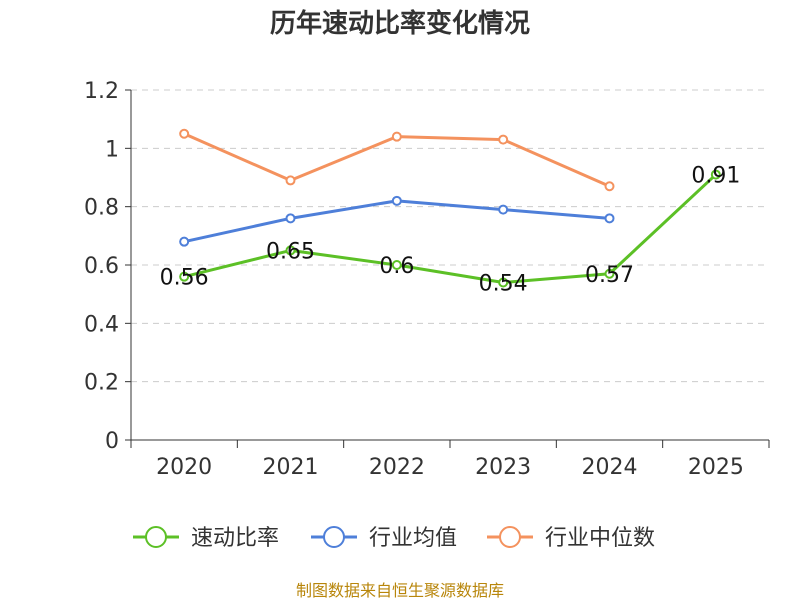  Describe the element at coordinates (112, 149) in the screenshot. I see `y-tick-label: 1` at that location.